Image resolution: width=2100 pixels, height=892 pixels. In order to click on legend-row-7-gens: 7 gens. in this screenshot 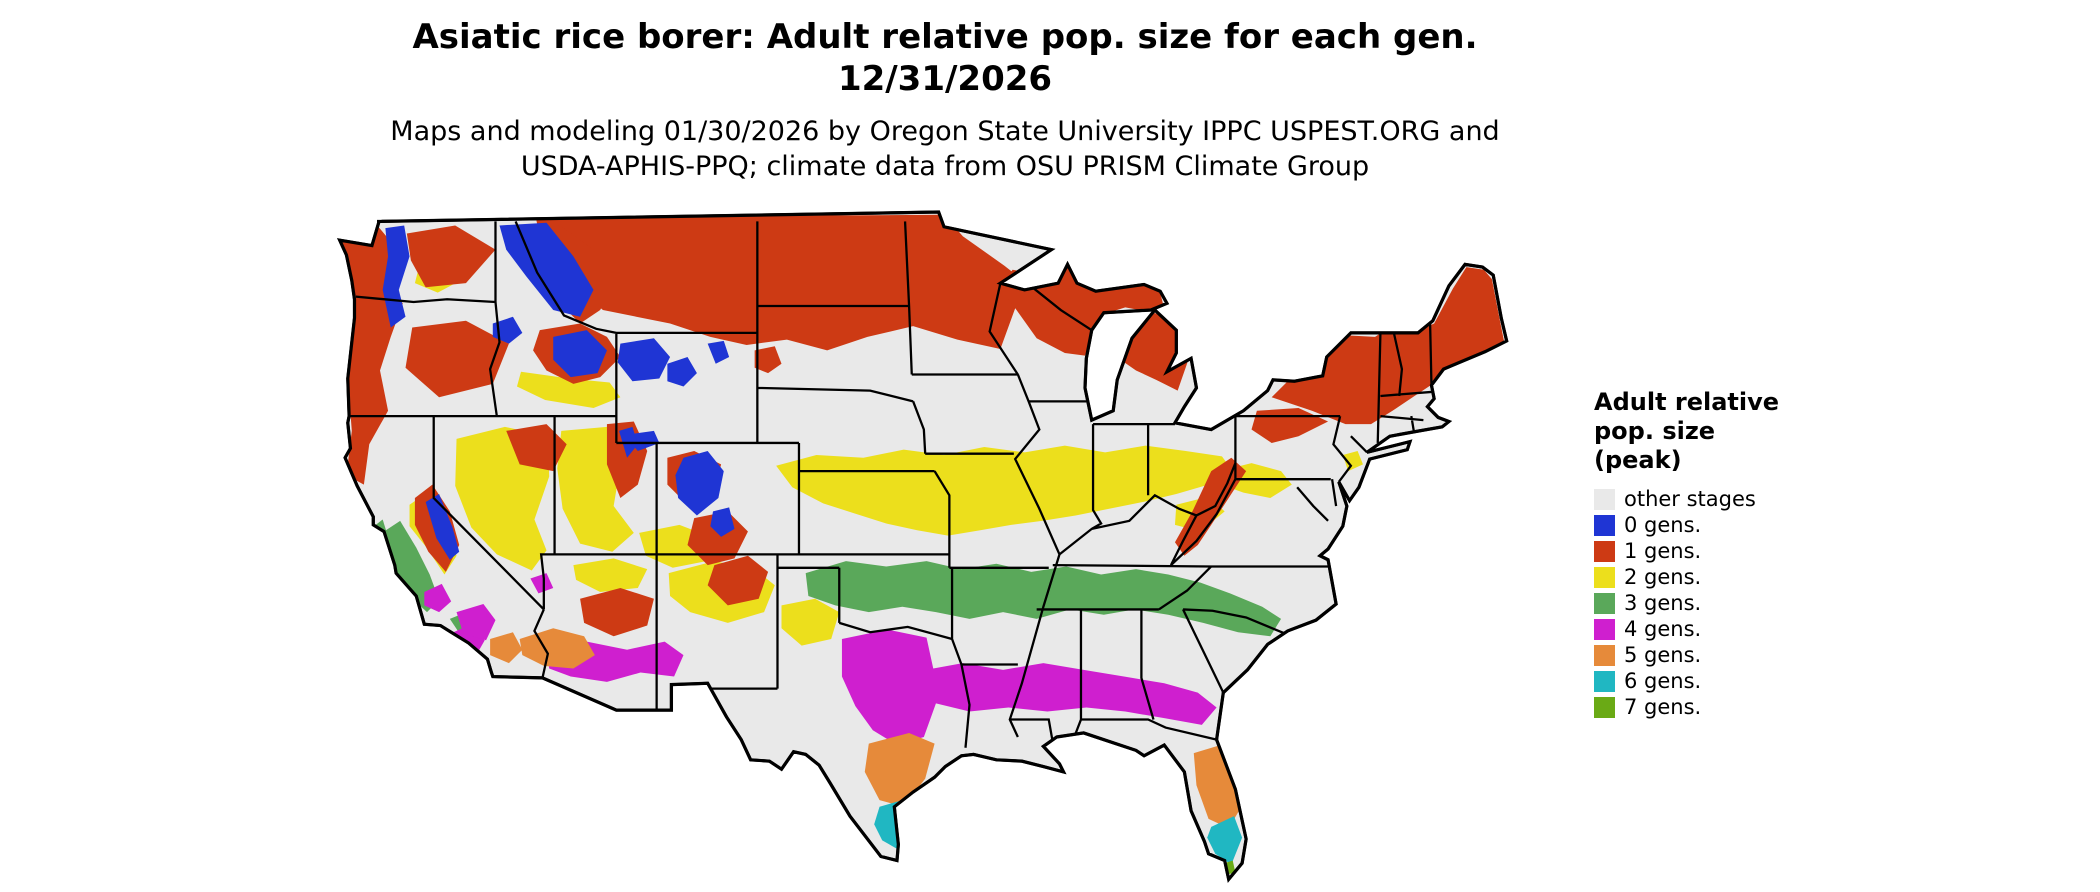, I will do `click(1734, 707)`.